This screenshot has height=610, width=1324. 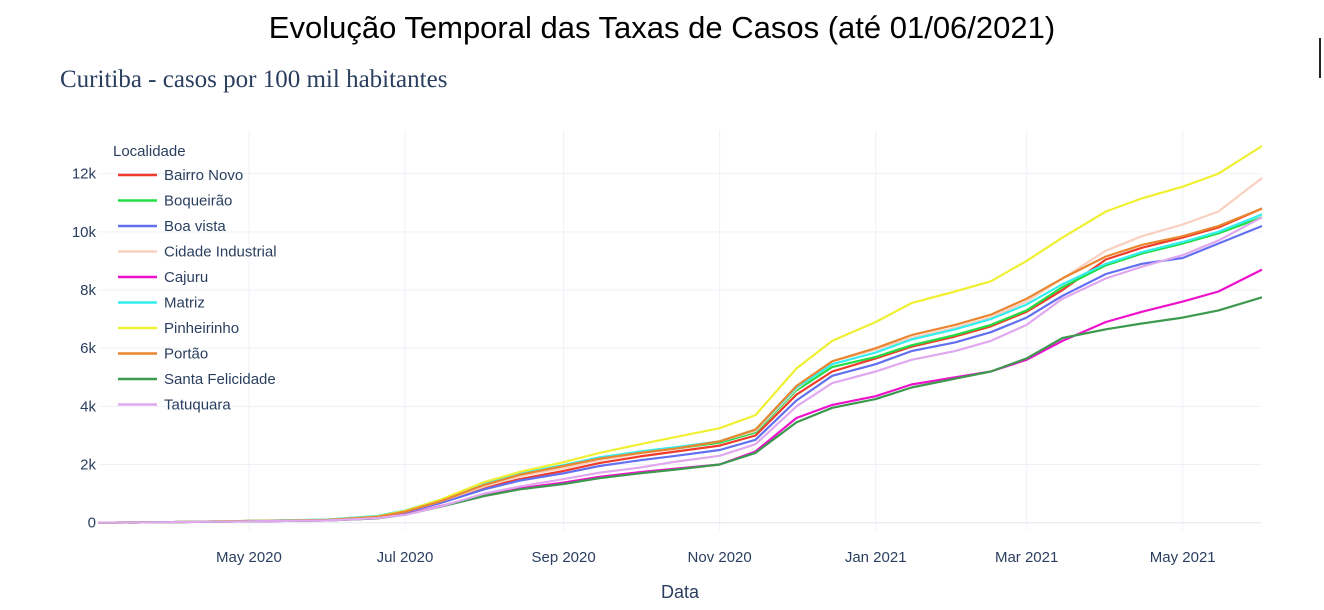 I want to click on legend-item-bairro-novo: Bairro Novo, so click(x=180, y=175).